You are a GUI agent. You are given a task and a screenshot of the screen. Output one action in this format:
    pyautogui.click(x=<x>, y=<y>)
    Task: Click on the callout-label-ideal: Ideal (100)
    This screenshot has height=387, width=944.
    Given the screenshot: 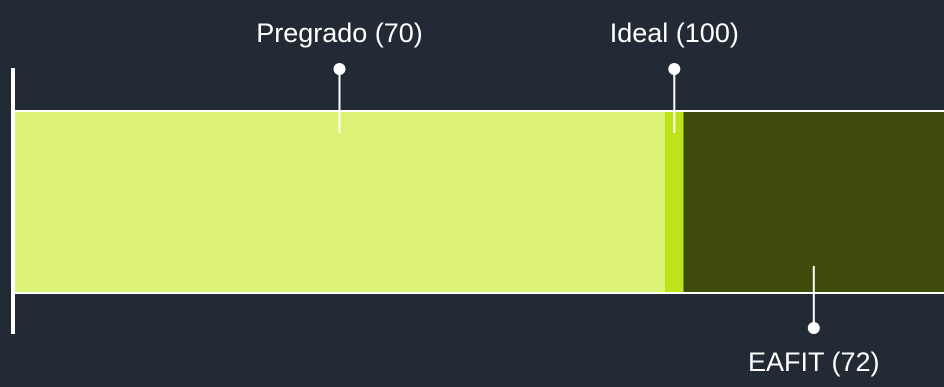 What is the action you would take?
    pyautogui.click(x=674, y=33)
    